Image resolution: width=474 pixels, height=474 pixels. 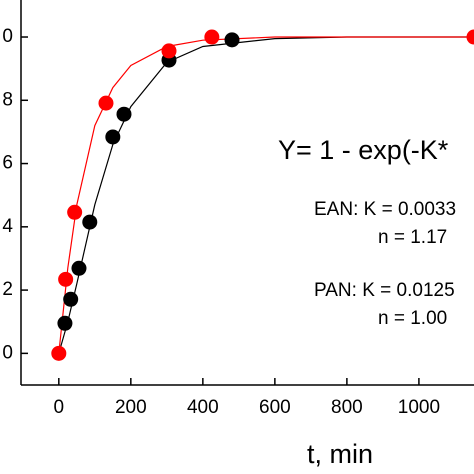 I want to click on y-tick-label: 6, so click(x=7, y=163).